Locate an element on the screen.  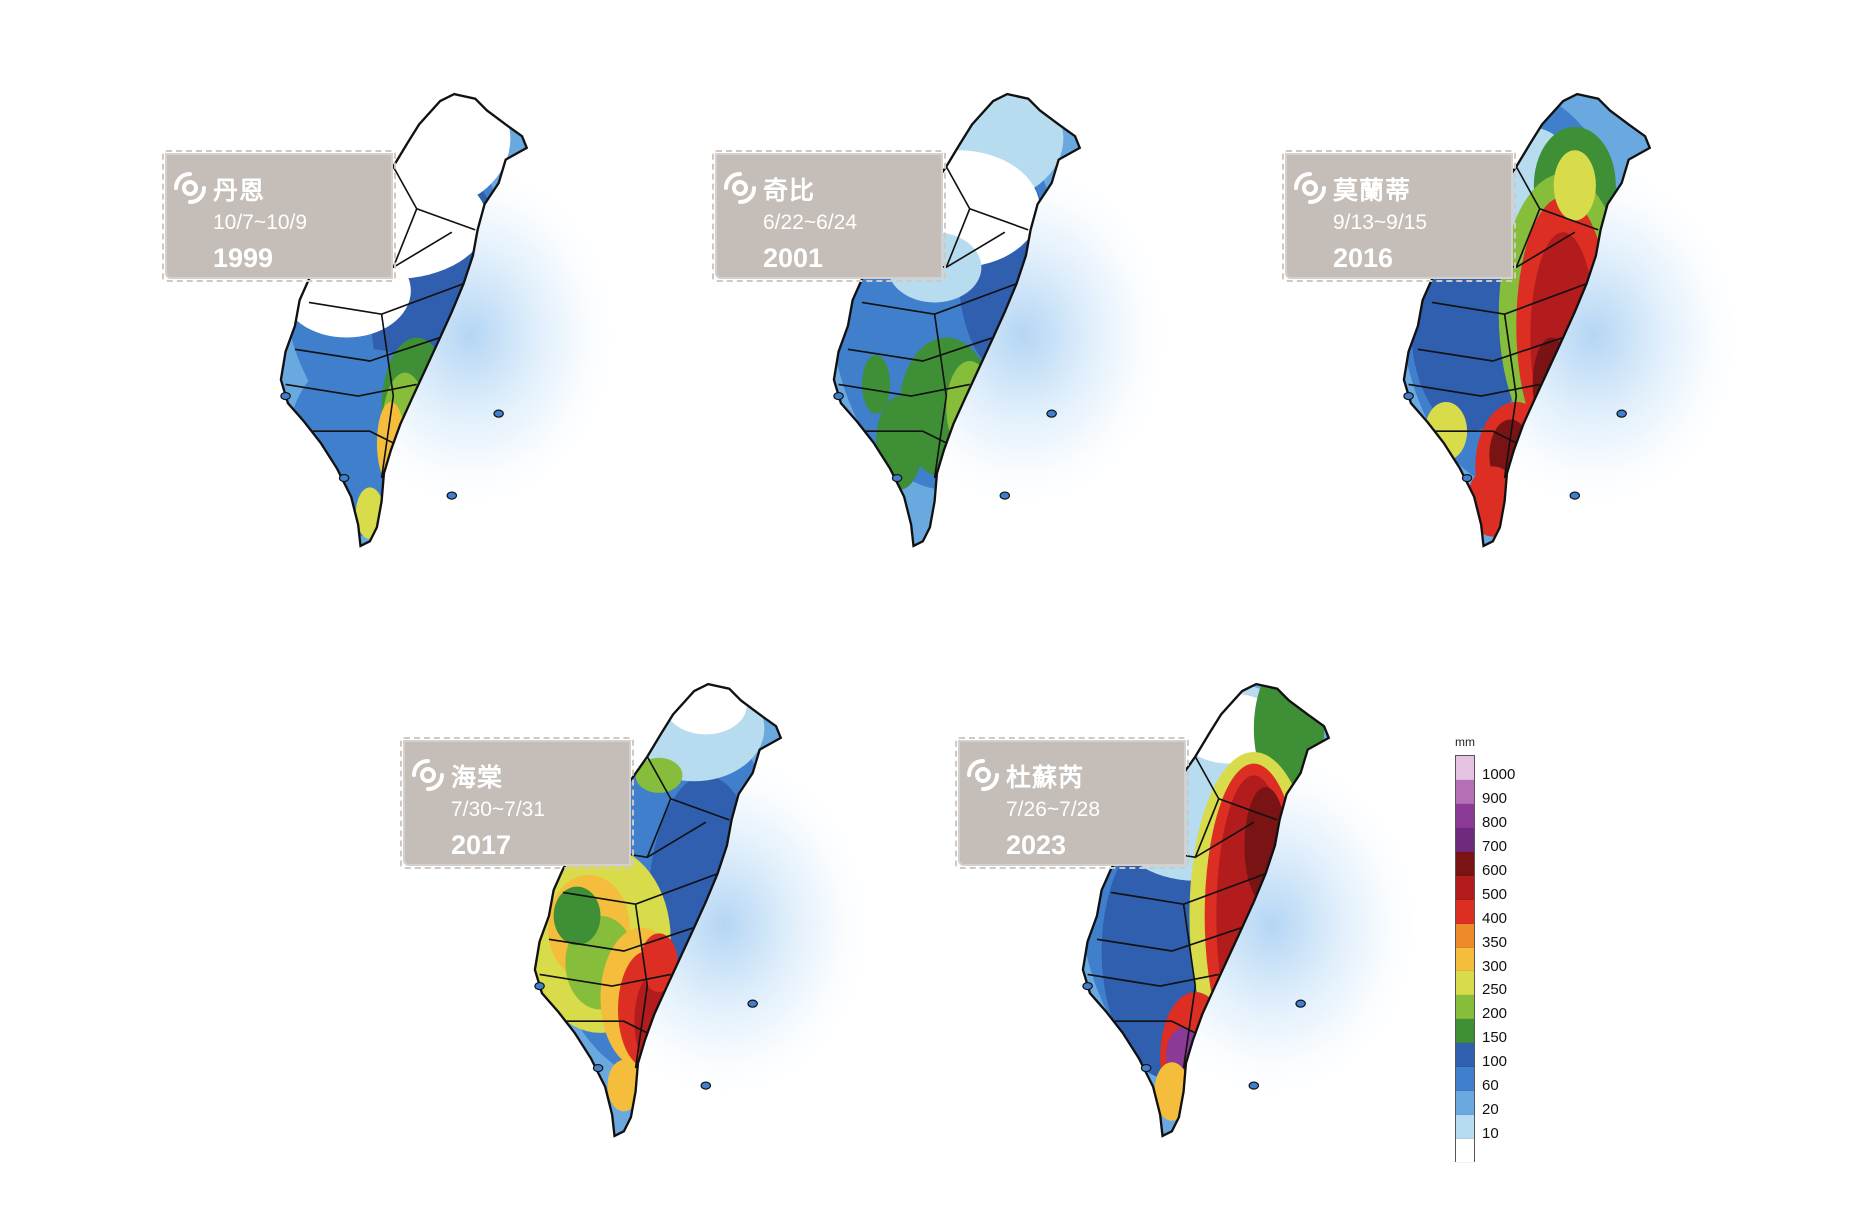
legend-tick-label: 700 is located at coordinates (1495, 846).